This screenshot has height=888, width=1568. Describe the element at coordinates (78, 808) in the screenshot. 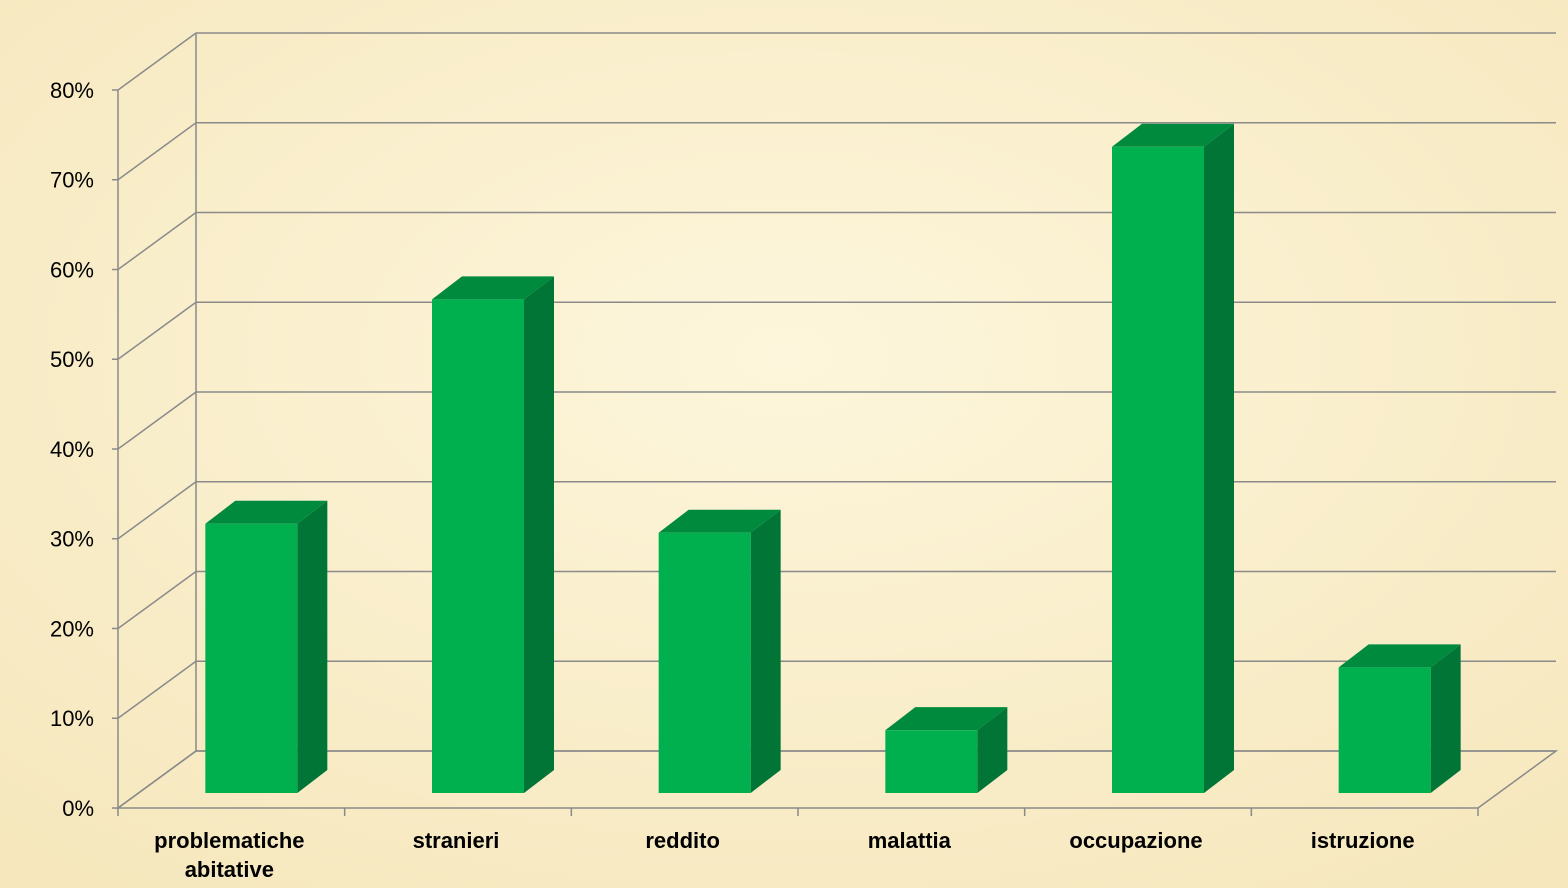

I see `y-tick-label: 0%` at that location.